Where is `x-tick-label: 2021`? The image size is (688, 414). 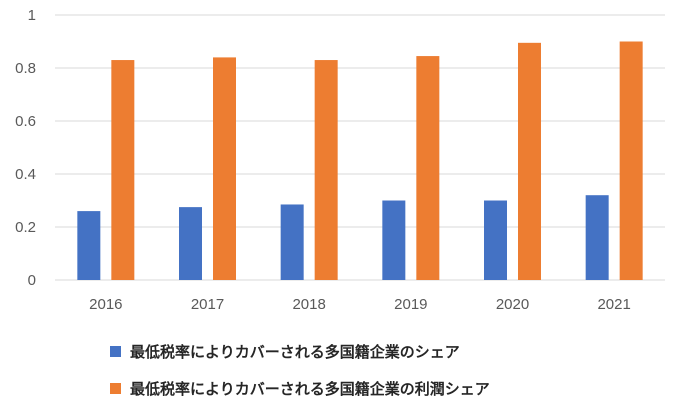
x-tick-label: 2021 is located at coordinates (613, 304).